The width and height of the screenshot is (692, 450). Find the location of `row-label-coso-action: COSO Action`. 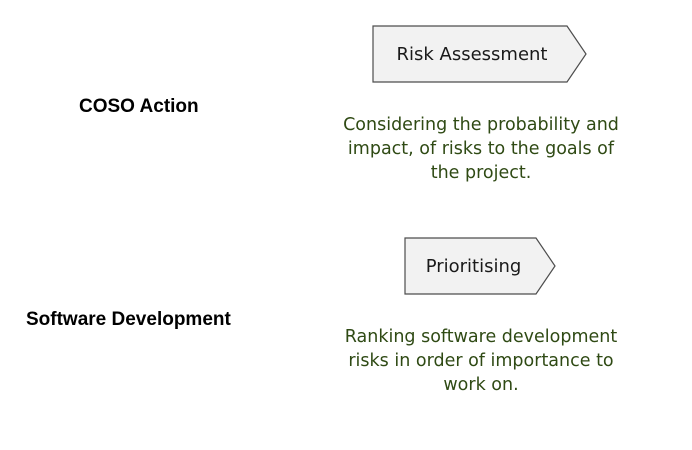

row-label-coso-action: COSO Action is located at coordinates (139, 106).